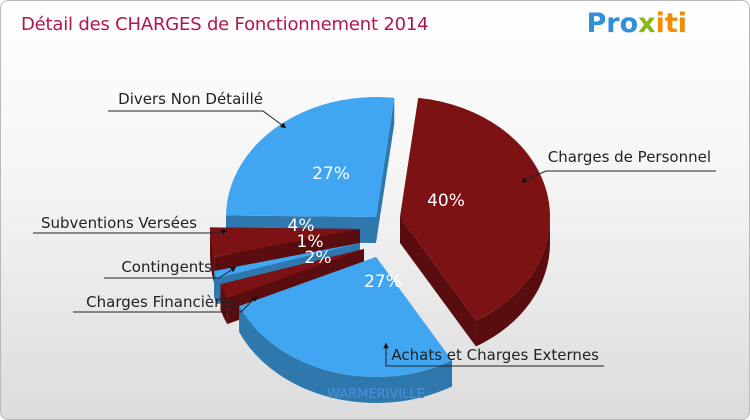 The image size is (750, 420). Describe the element at coordinates (376, 394) in the screenshot. I see `commune-name: WARMERIVILLE` at that location.